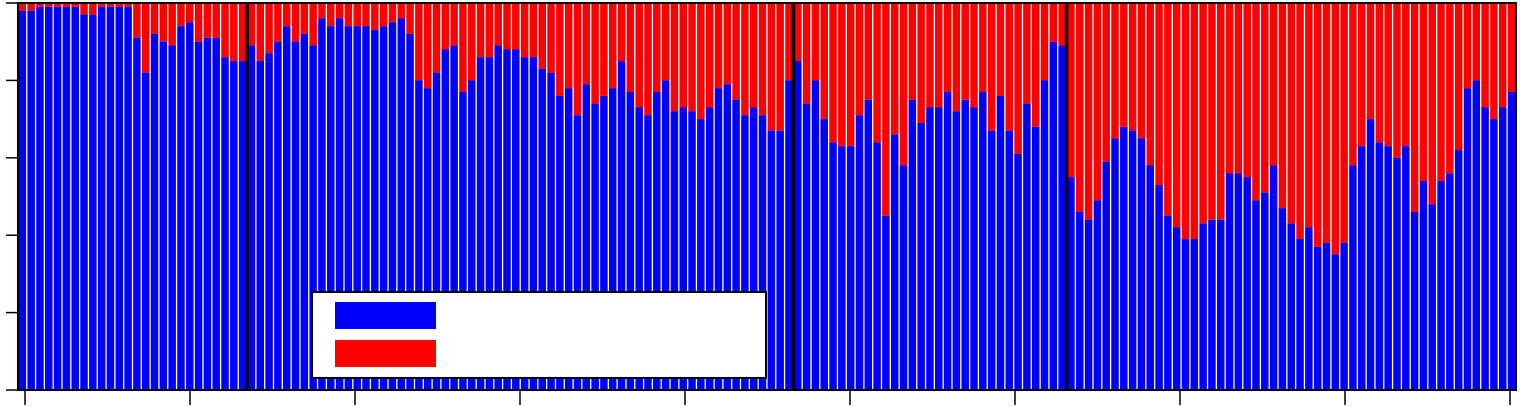 The image size is (1520, 406). Describe the element at coordinates (1309, 308) in the screenshot. I see `bar-147-blue-segment` at that location.